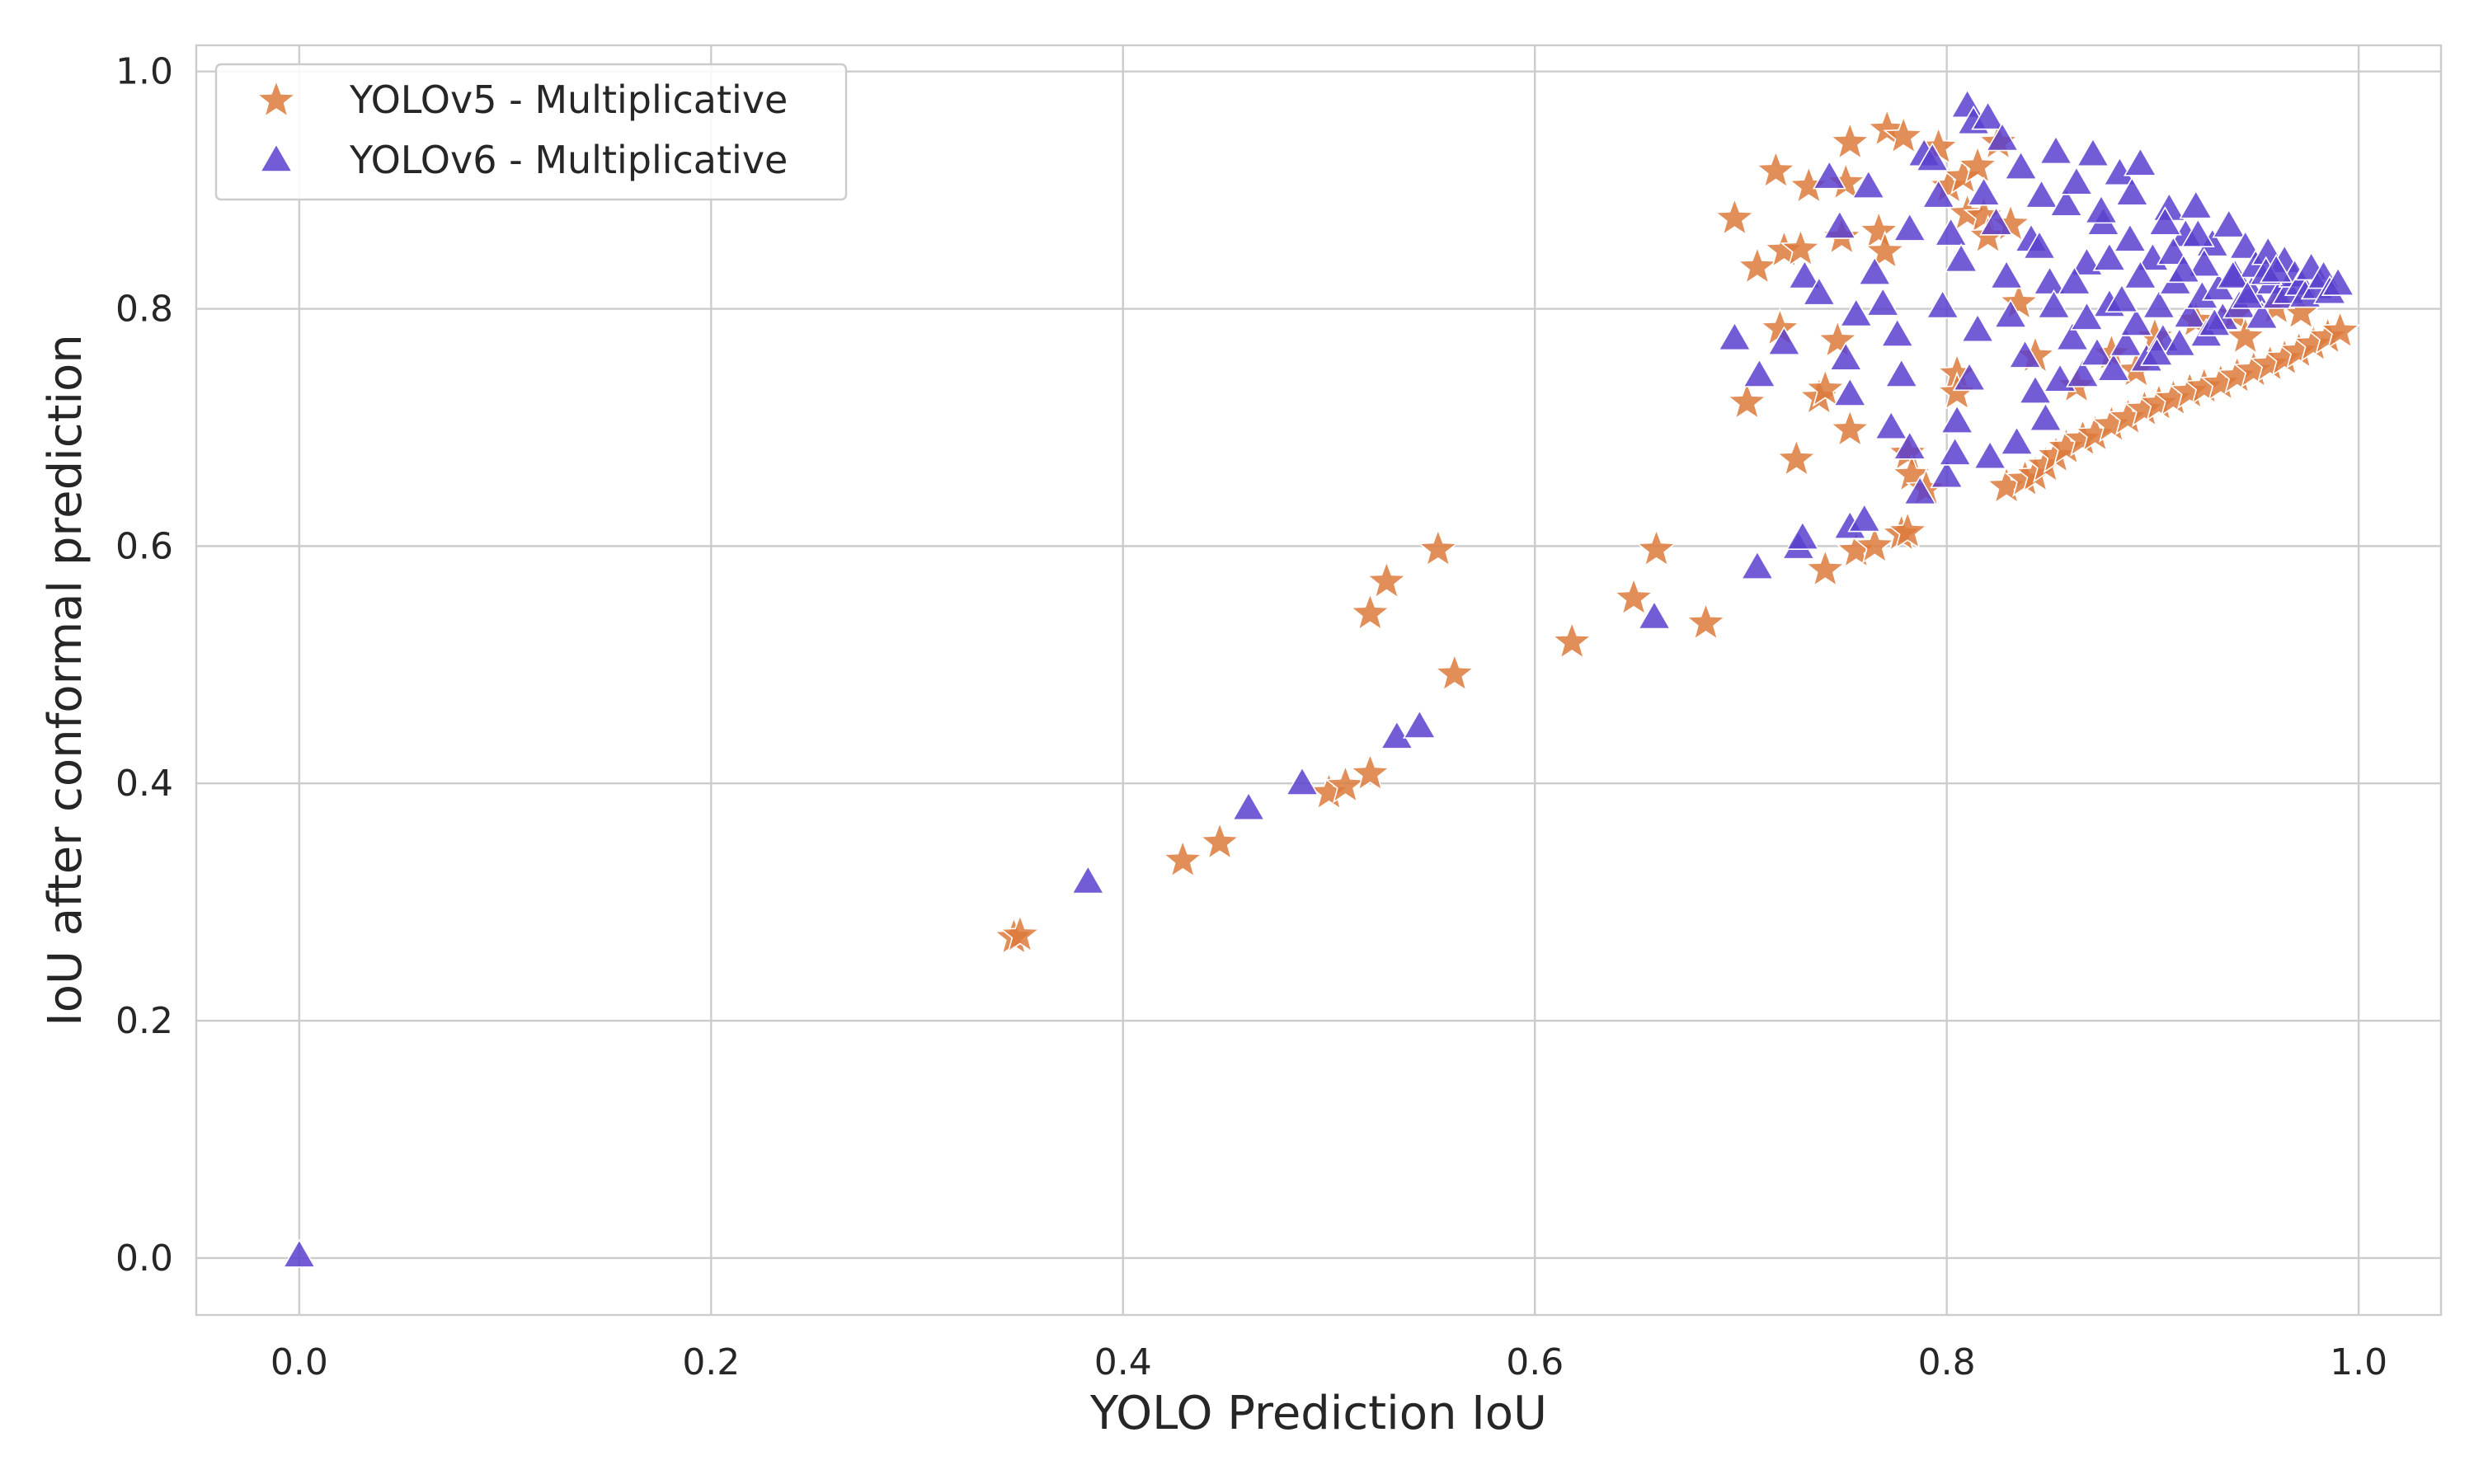  Describe the element at coordinates (144, 546) in the screenshot. I see `y-tick-label: 0.6` at that location.